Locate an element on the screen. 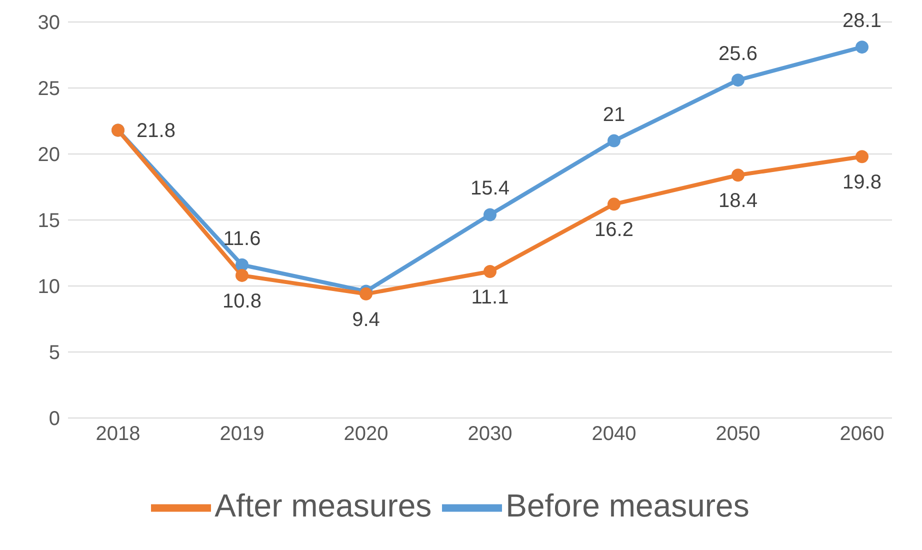 Image resolution: width=922 pixels, height=550 pixels. data-label: 15.4 is located at coordinates (490, 189).